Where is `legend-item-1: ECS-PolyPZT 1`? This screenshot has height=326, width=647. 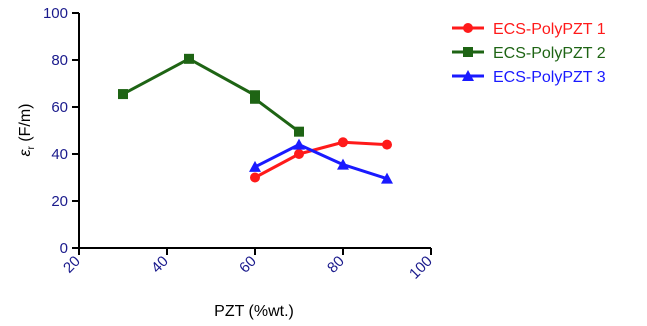 legend-item-1: ECS-PolyPZT 1 is located at coordinates (529, 29).